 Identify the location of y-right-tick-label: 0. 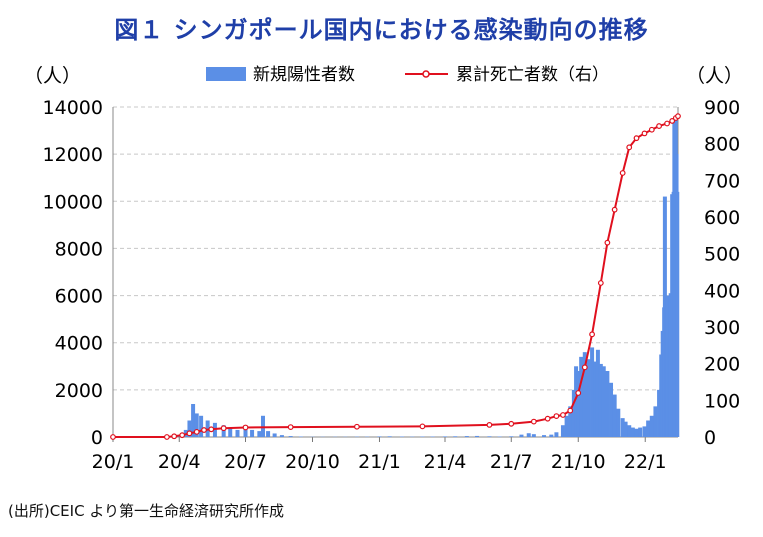
(710, 438).